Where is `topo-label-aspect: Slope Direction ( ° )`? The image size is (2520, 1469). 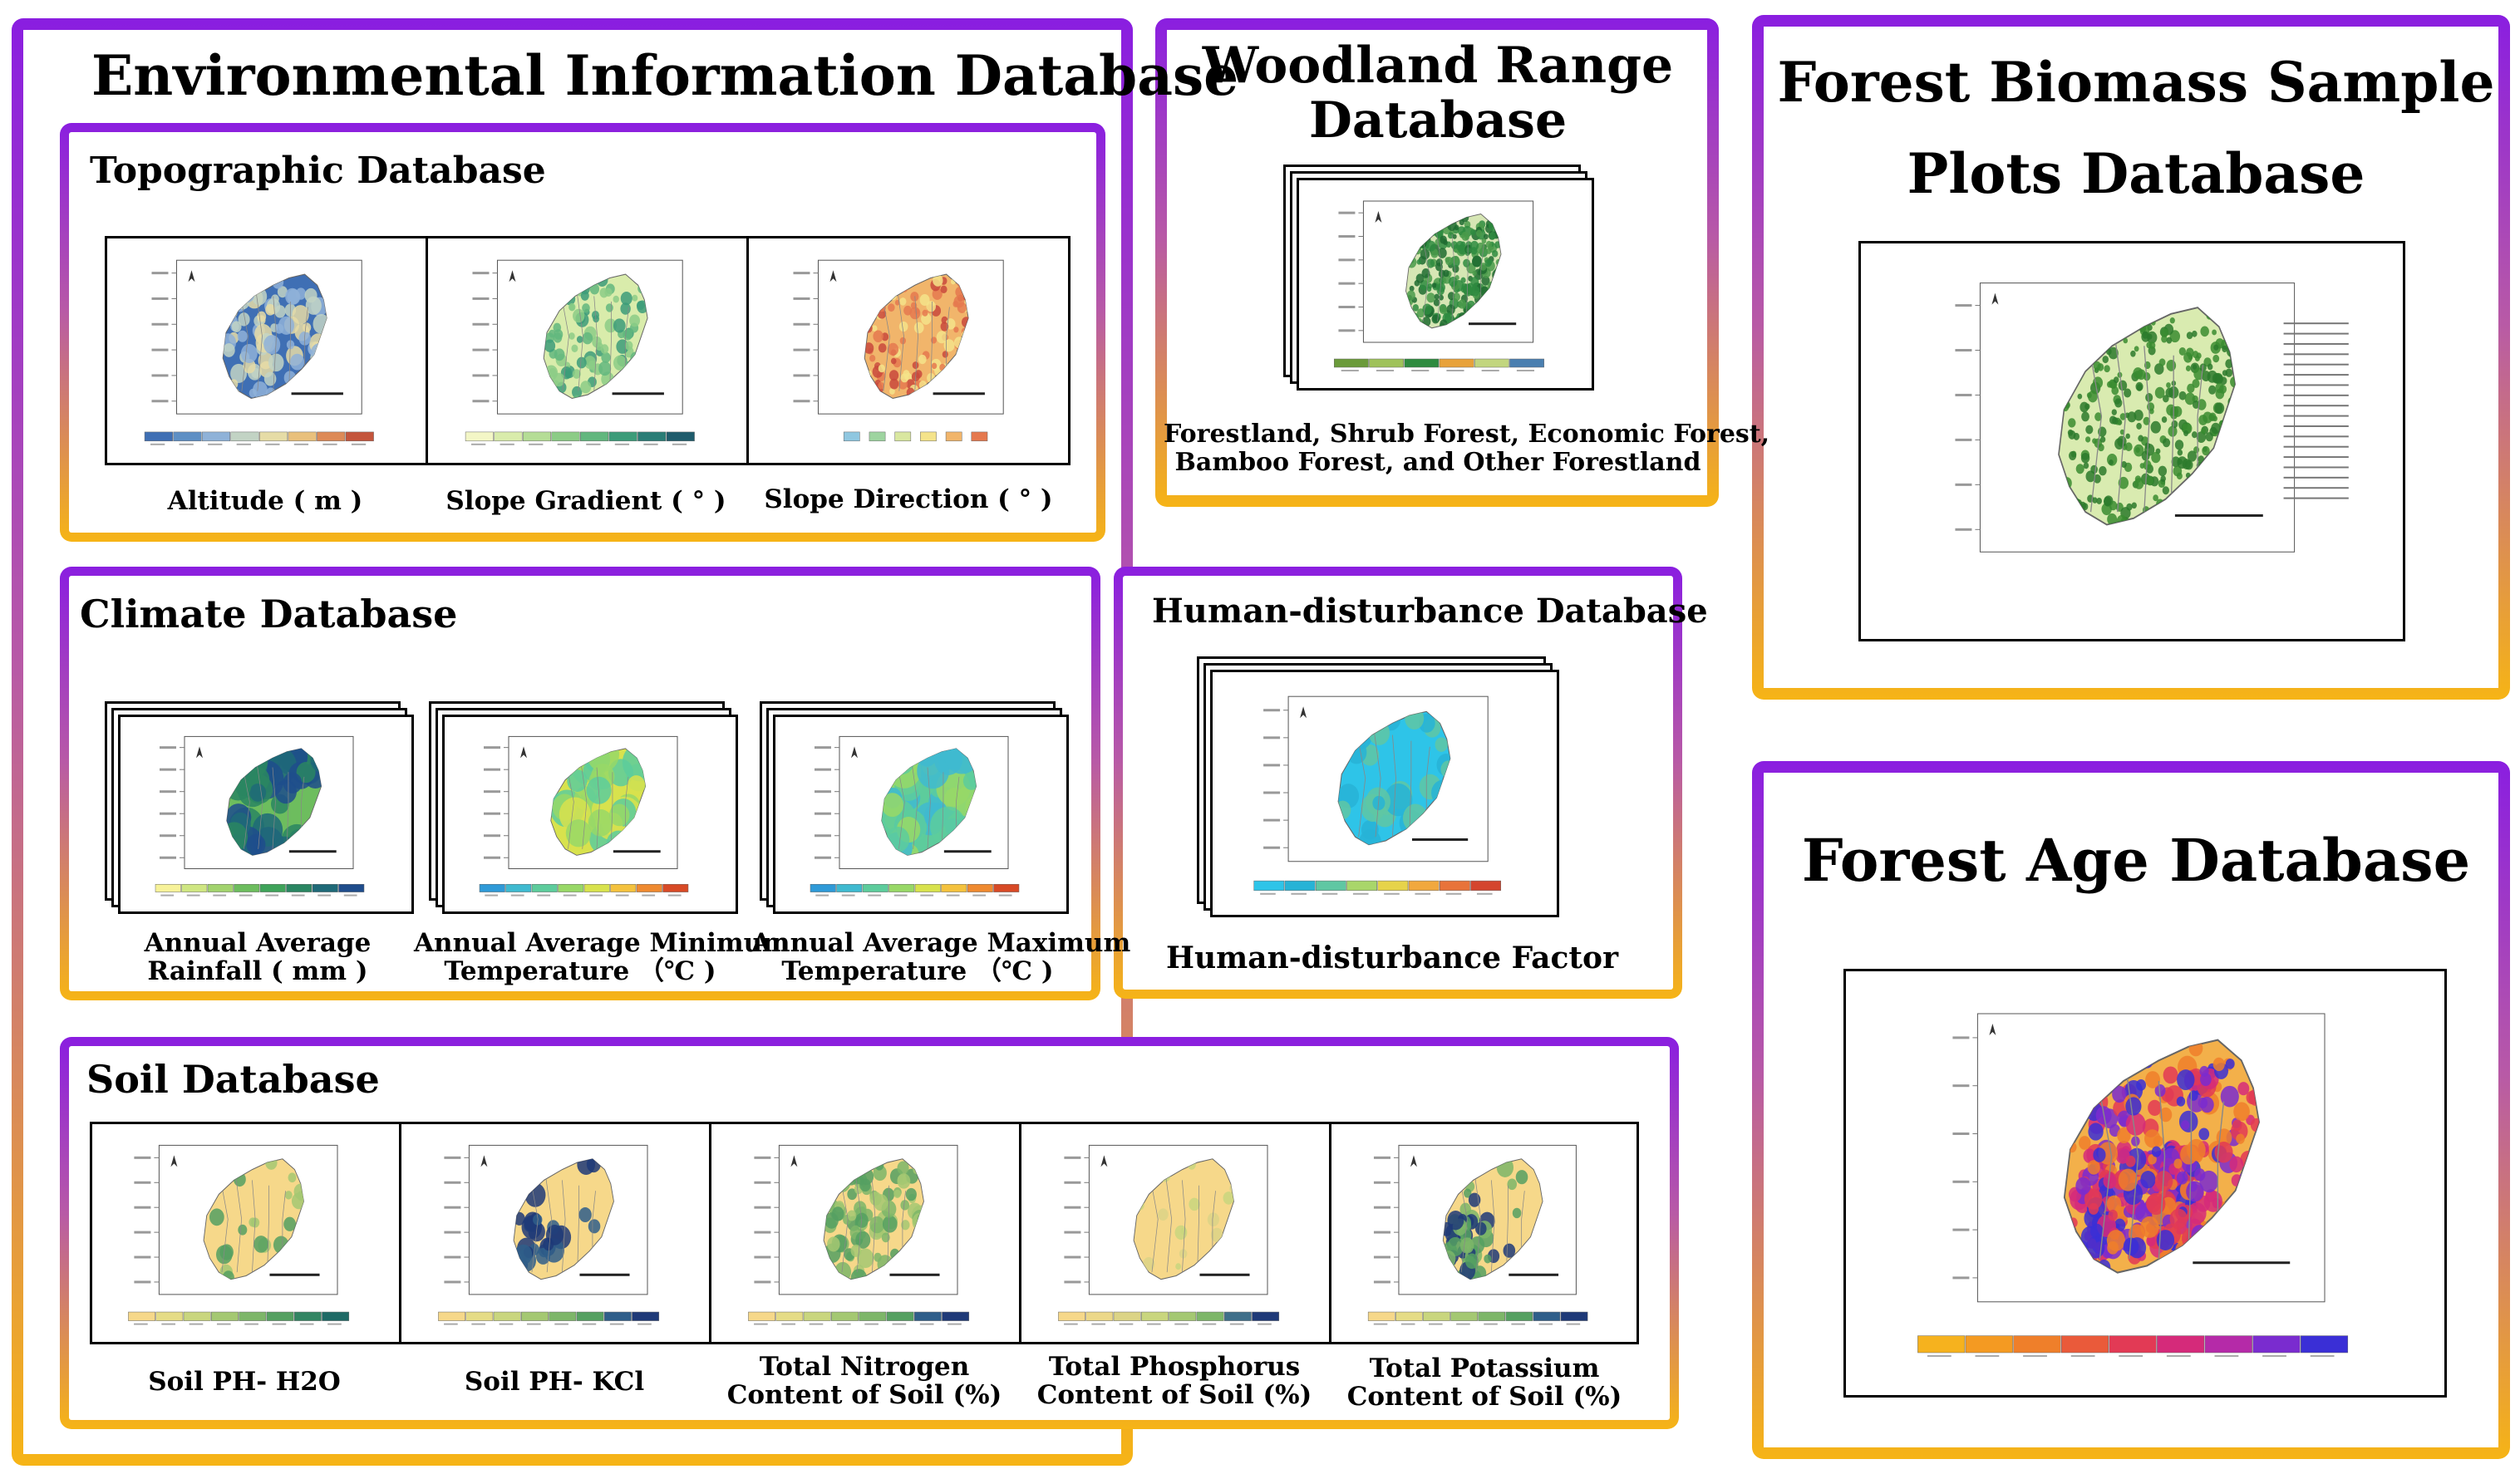
topo-label-aspect: Slope Direction ( ° ) is located at coordinates (908, 499).